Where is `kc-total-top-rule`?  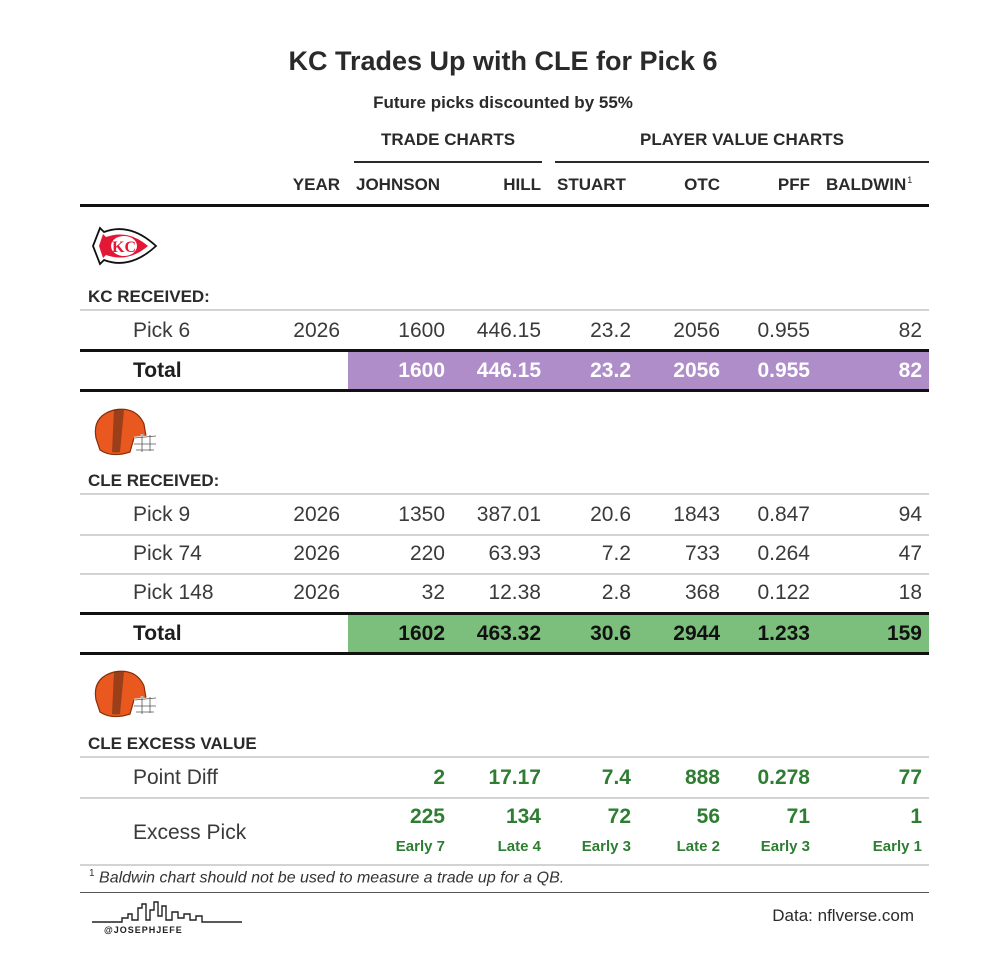 kc-total-top-rule is located at coordinates (504, 350).